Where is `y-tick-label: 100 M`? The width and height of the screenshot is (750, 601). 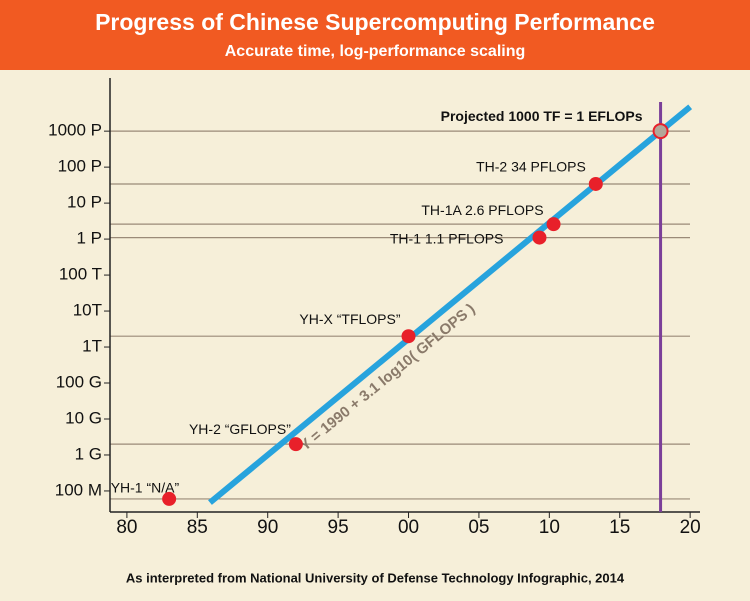
y-tick-label: 100 M is located at coordinates (78, 489).